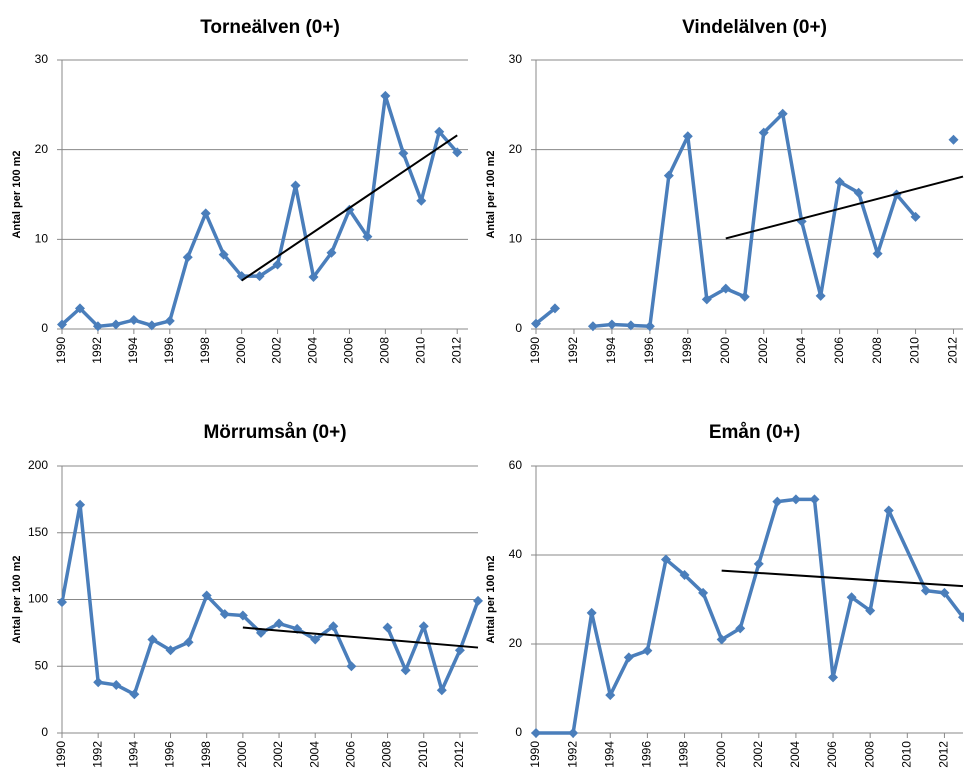  What do you see at coordinates (456, 350) in the screenshot?
I see `x-tick-label: 2012` at bounding box center [456, 350].